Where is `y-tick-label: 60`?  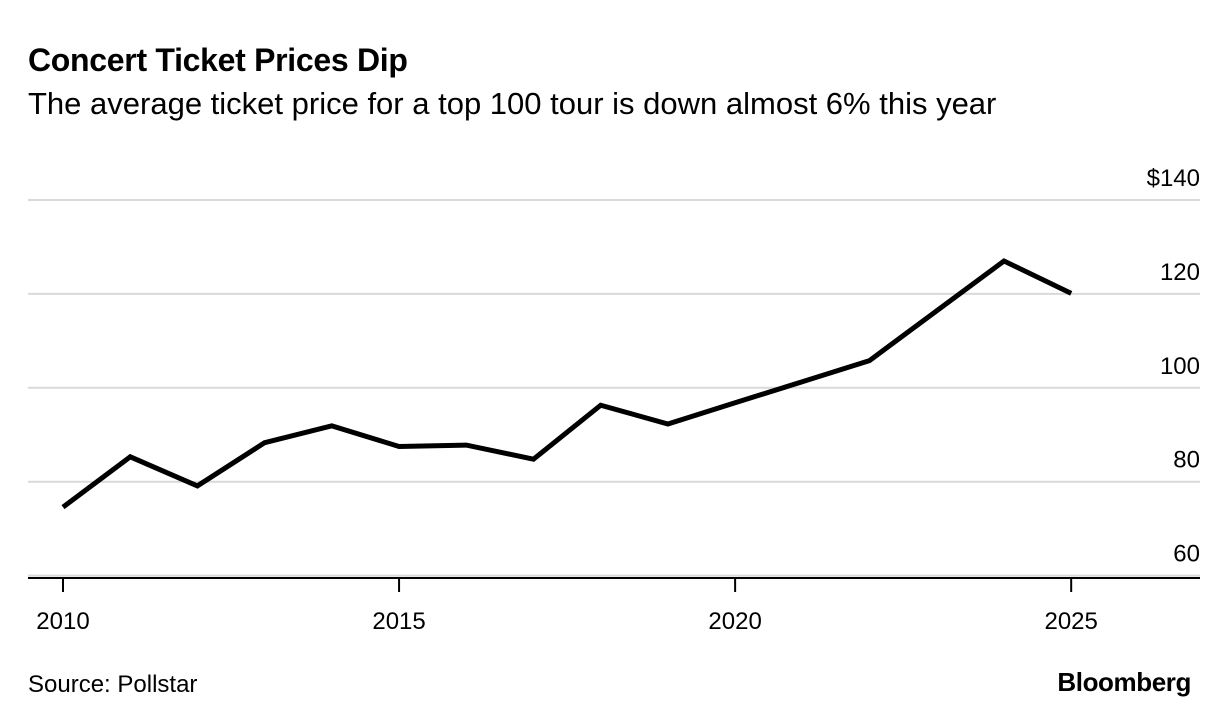 y-tick-label: 60 is located at coordinates (1186, 554).